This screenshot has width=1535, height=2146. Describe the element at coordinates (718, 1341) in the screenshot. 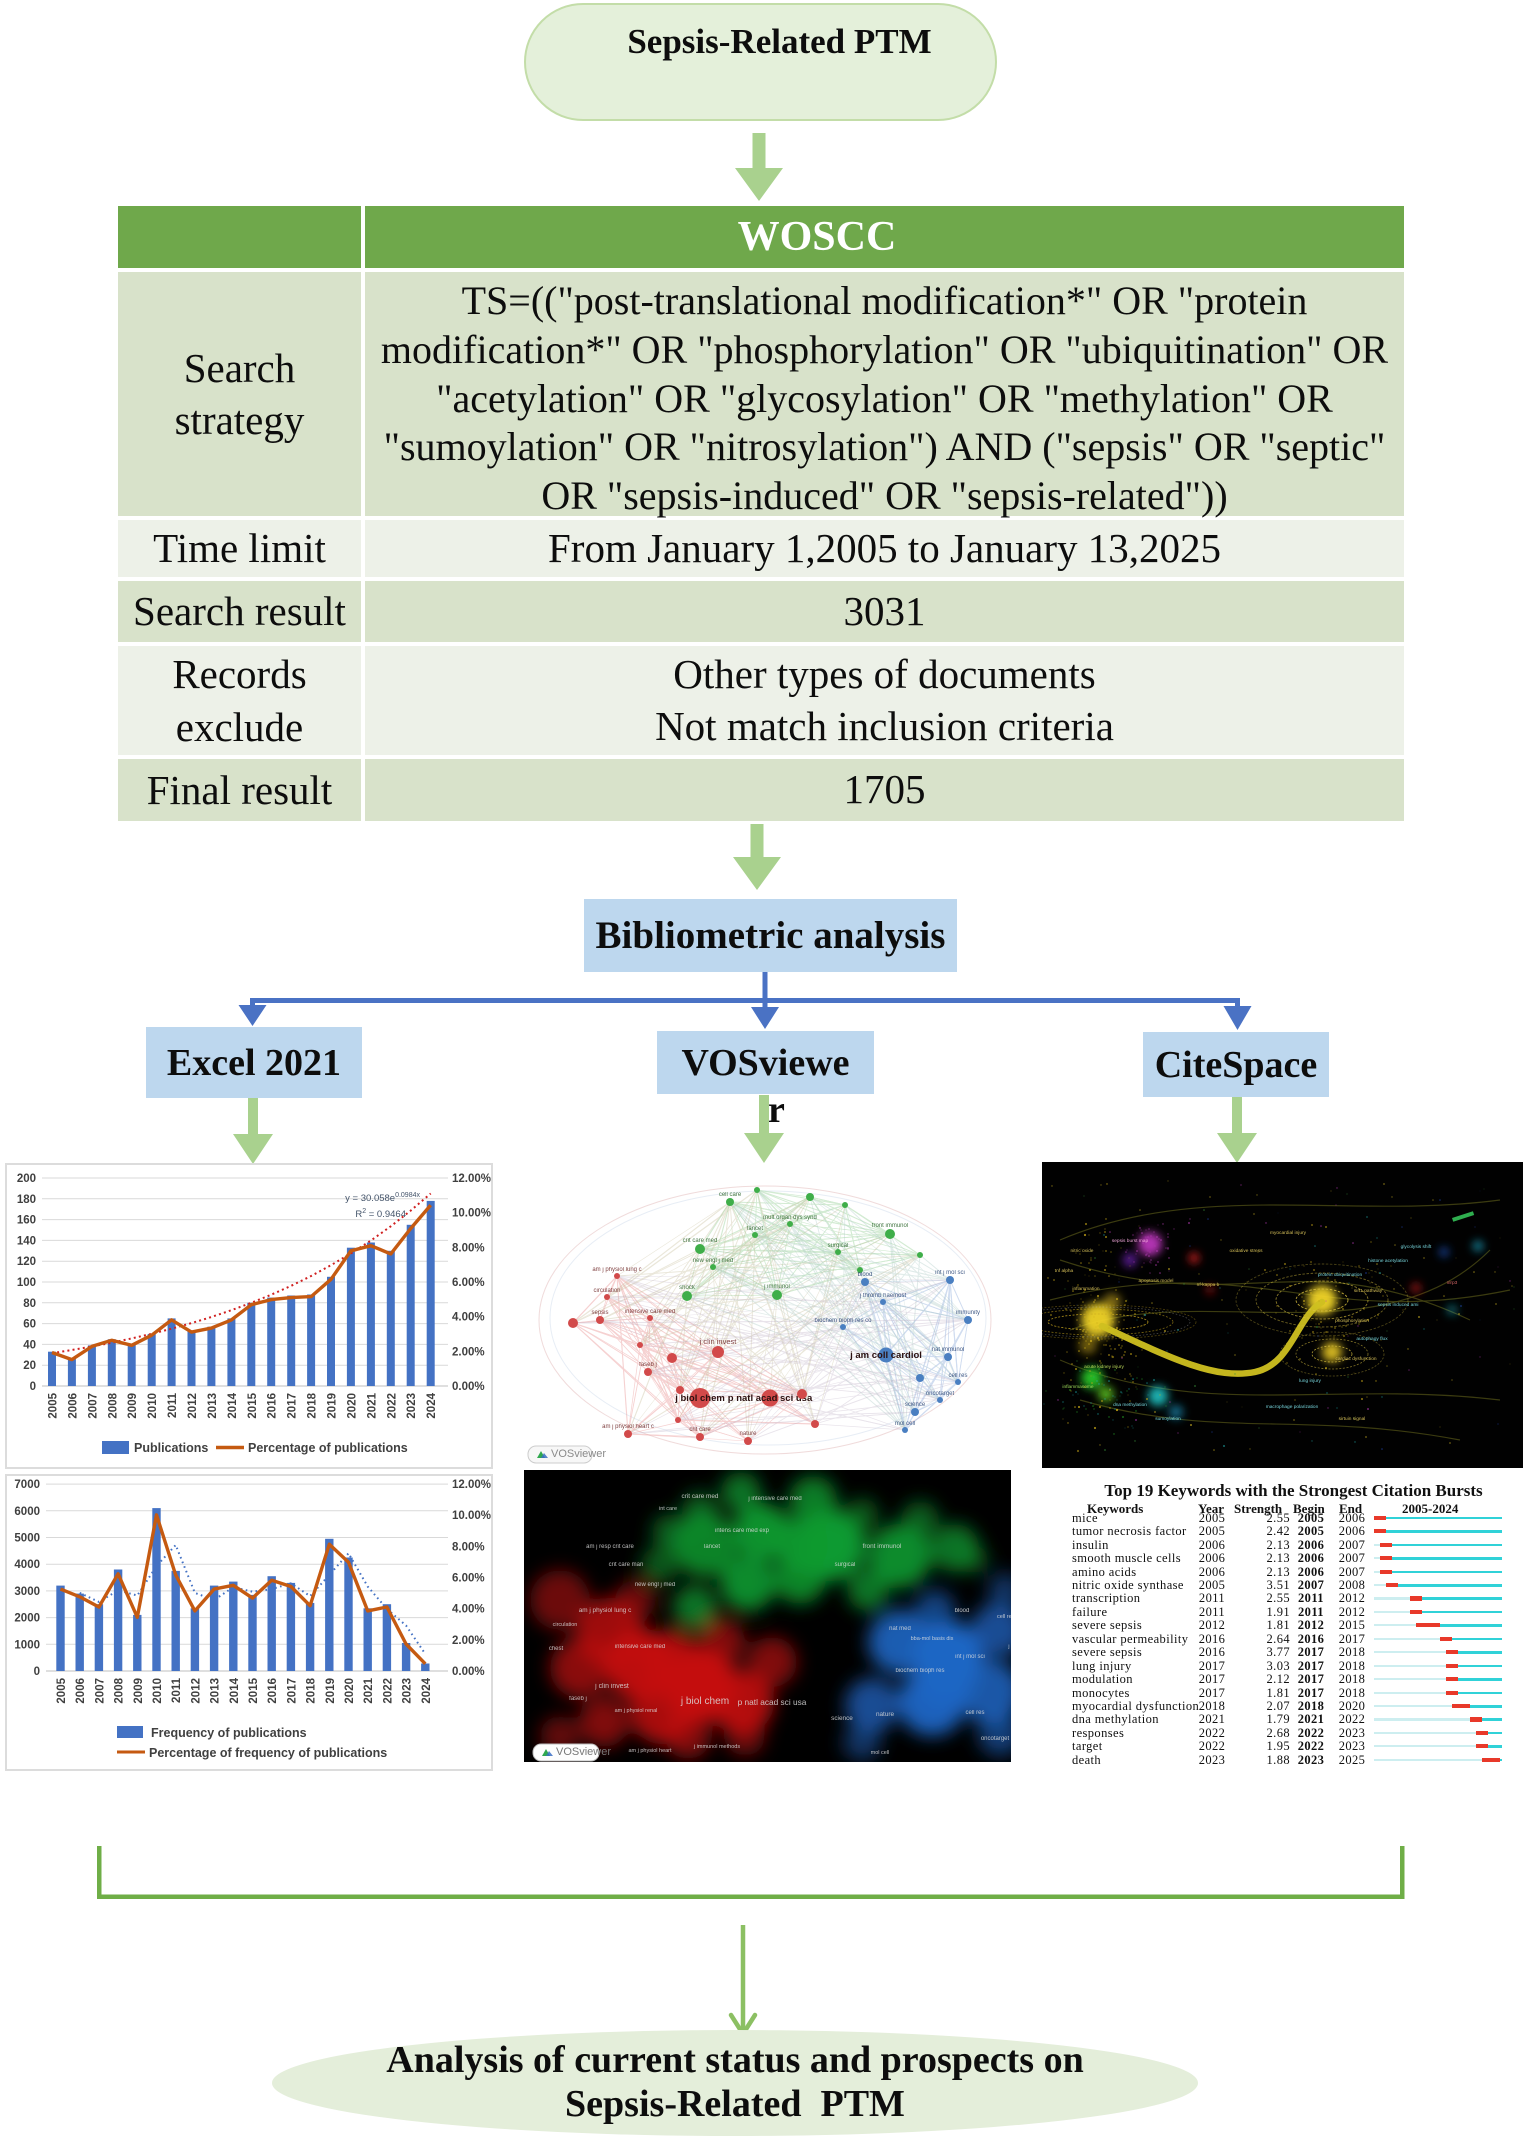

I see `svg-text: j clin invest` at that location.